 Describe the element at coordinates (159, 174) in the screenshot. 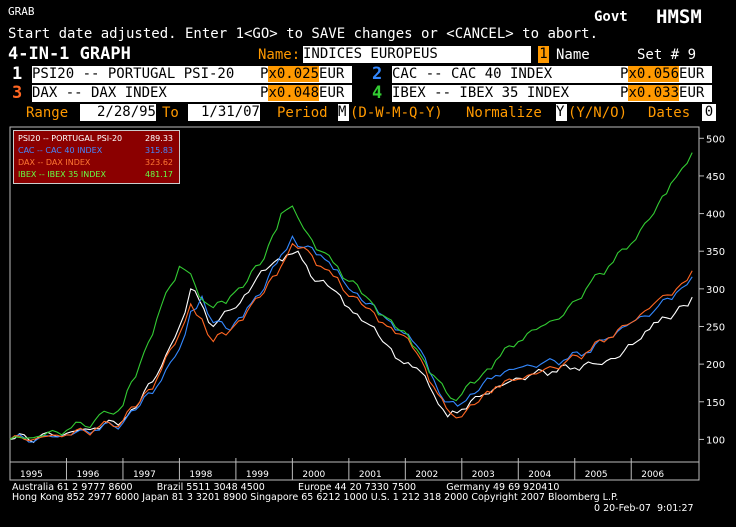

I see `legend-value: 481.17` at that location.